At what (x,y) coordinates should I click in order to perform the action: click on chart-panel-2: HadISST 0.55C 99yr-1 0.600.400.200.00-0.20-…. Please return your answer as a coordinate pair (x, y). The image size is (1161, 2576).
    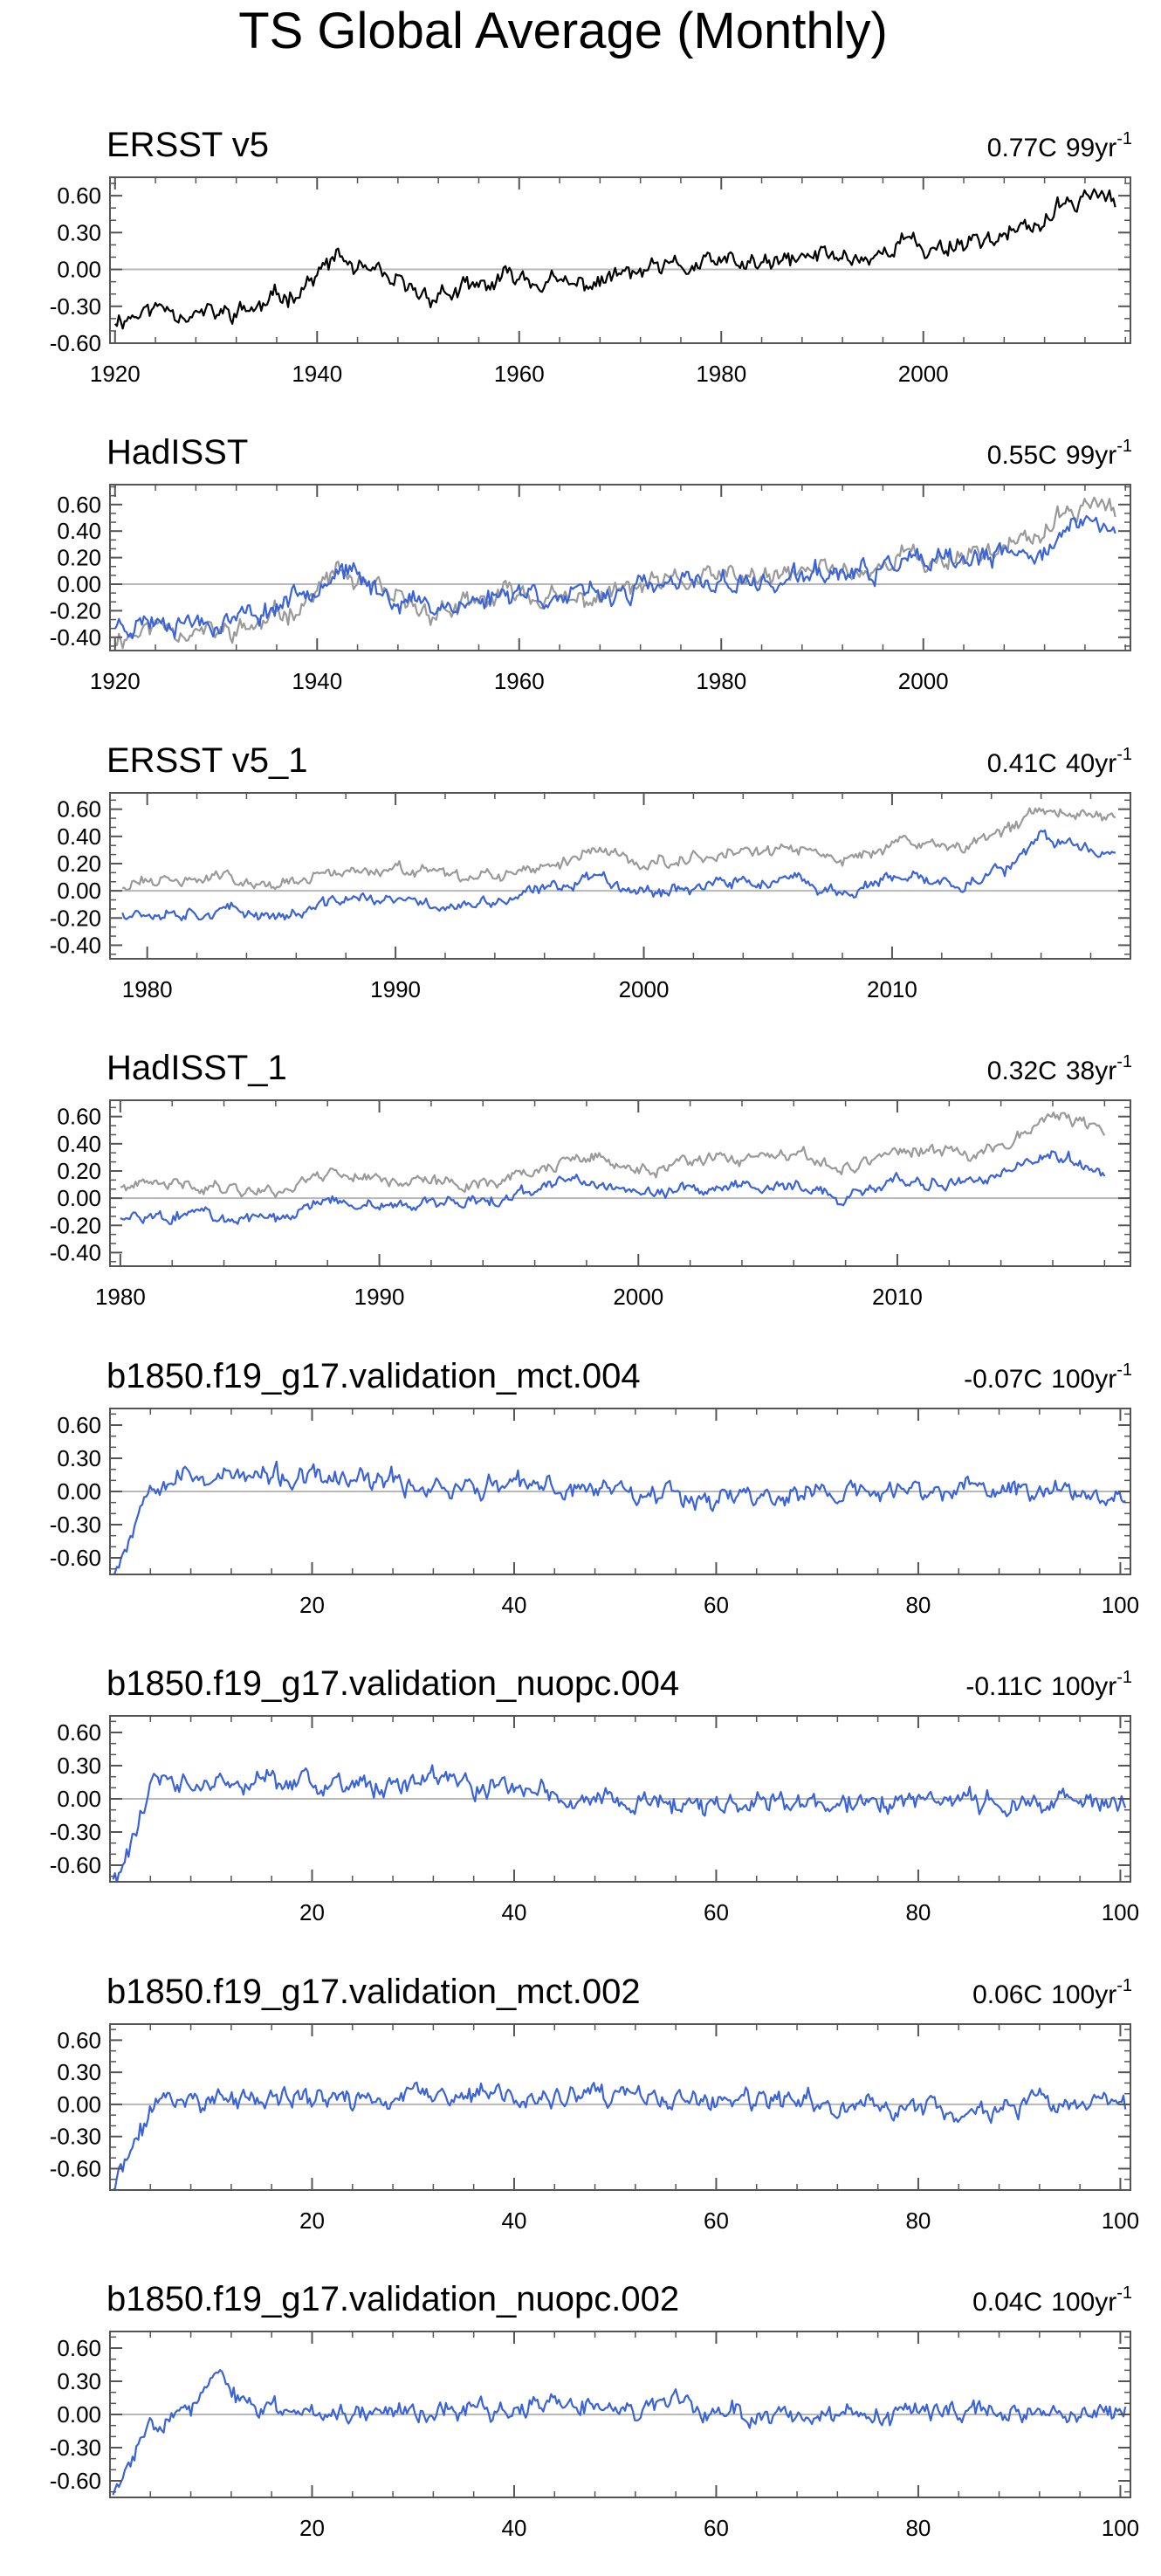
    Looking at the image, I should click on (591, 563).